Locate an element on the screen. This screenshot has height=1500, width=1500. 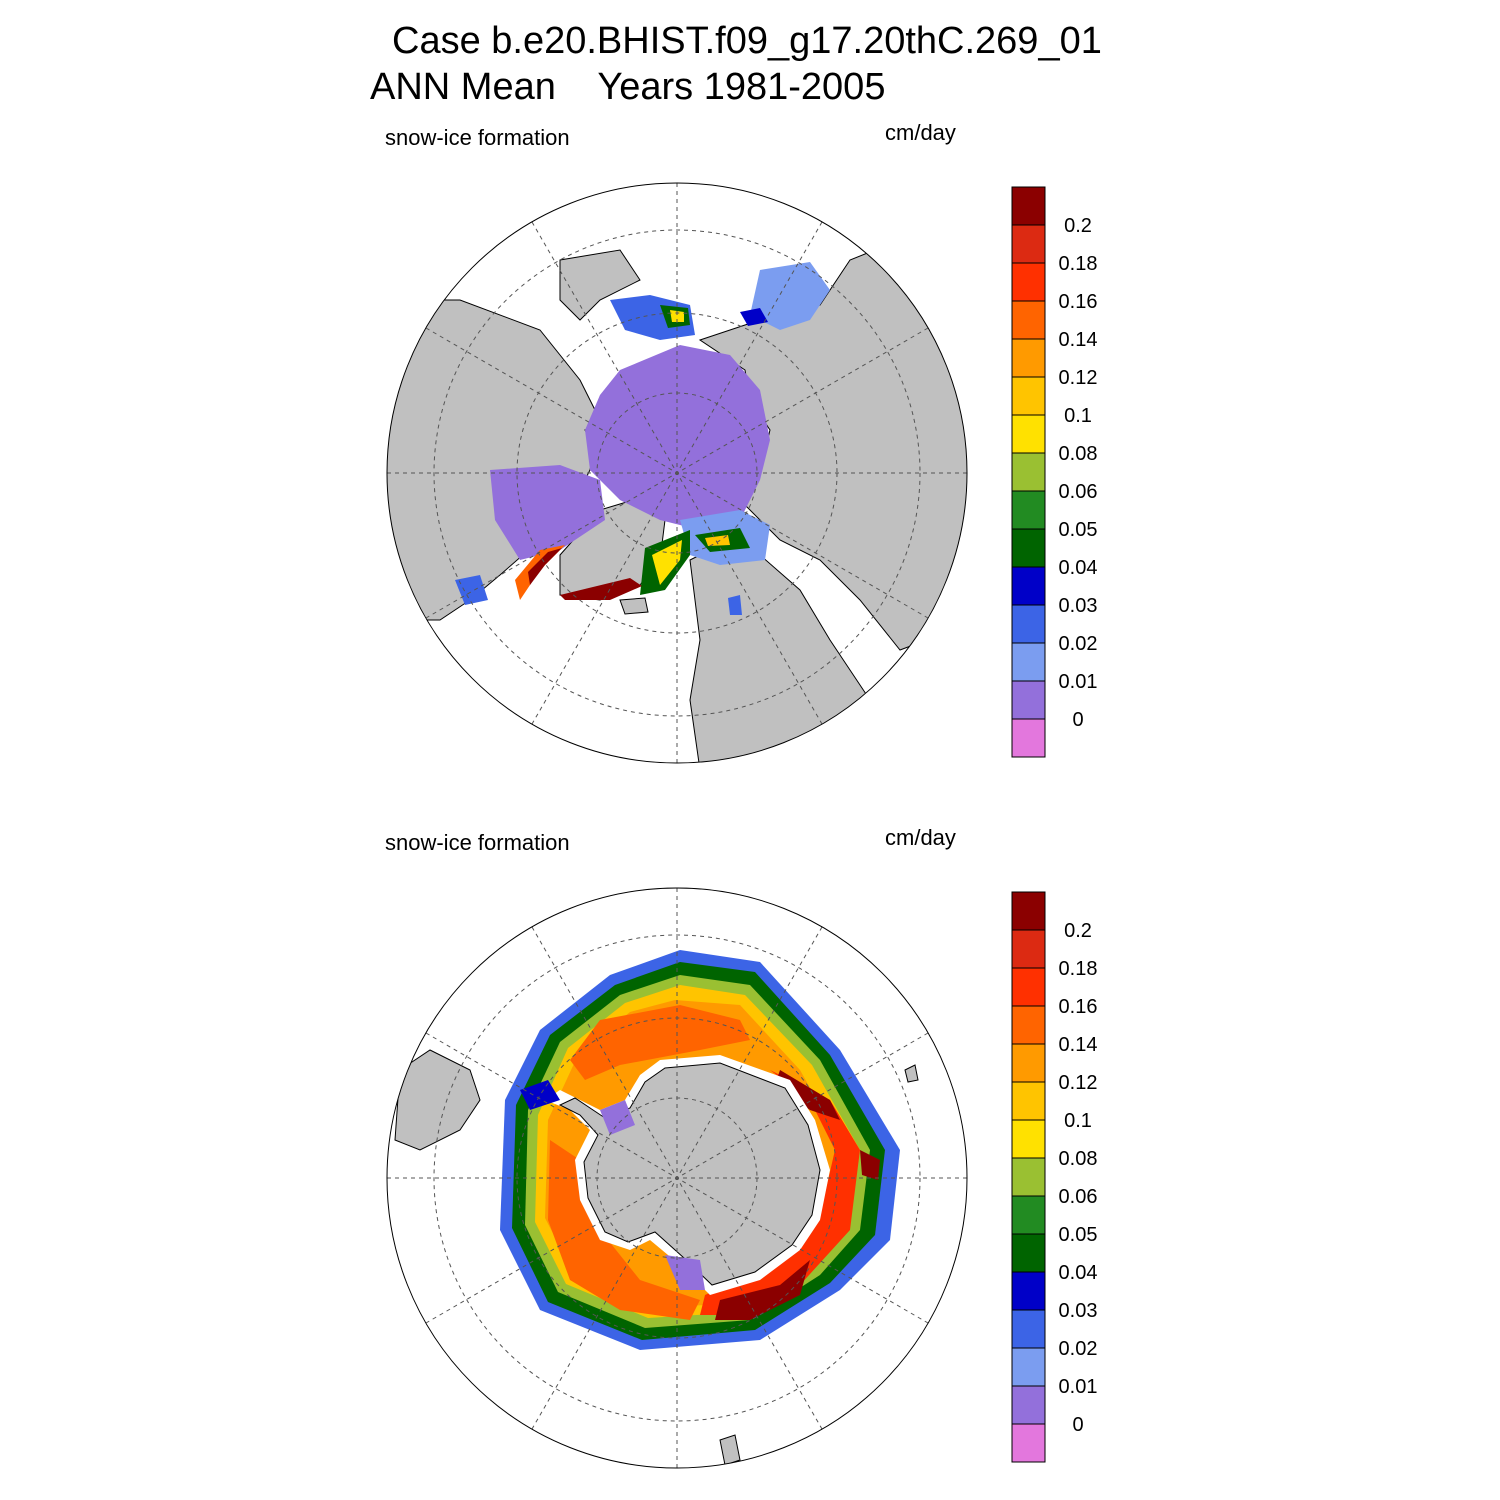
sh-colorbar-tick-label: 0.02 is located at coordinates (1078, 1349).